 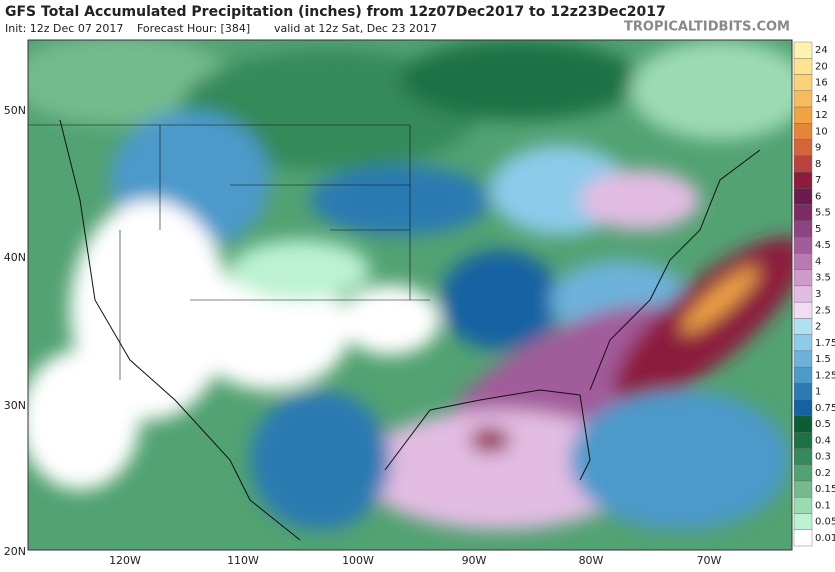 I want to click on colorbar-label: 7, so click(x=818, y=180).